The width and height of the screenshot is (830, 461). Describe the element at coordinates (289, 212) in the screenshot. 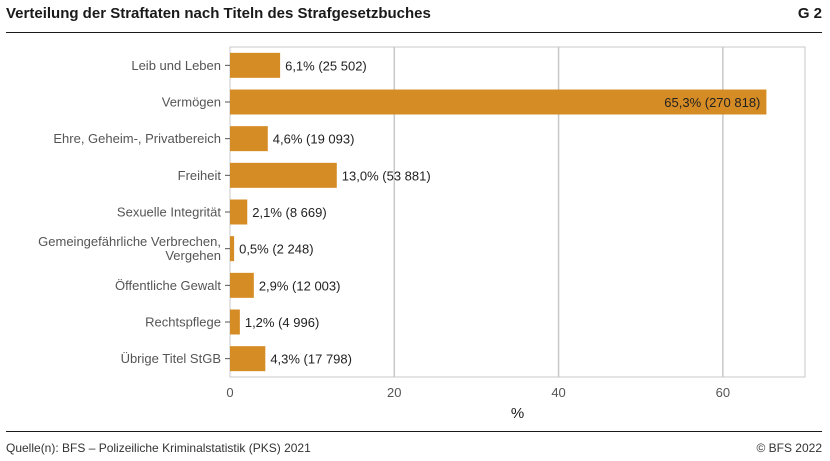

I see `data-label: 2,1% (8 669)` at that location.